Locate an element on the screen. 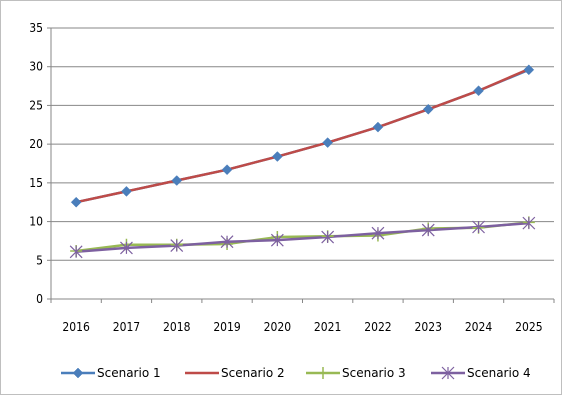 This screenshot has width=564, height=398. y-tick-label: 0 is located at coordinates (39, 299).